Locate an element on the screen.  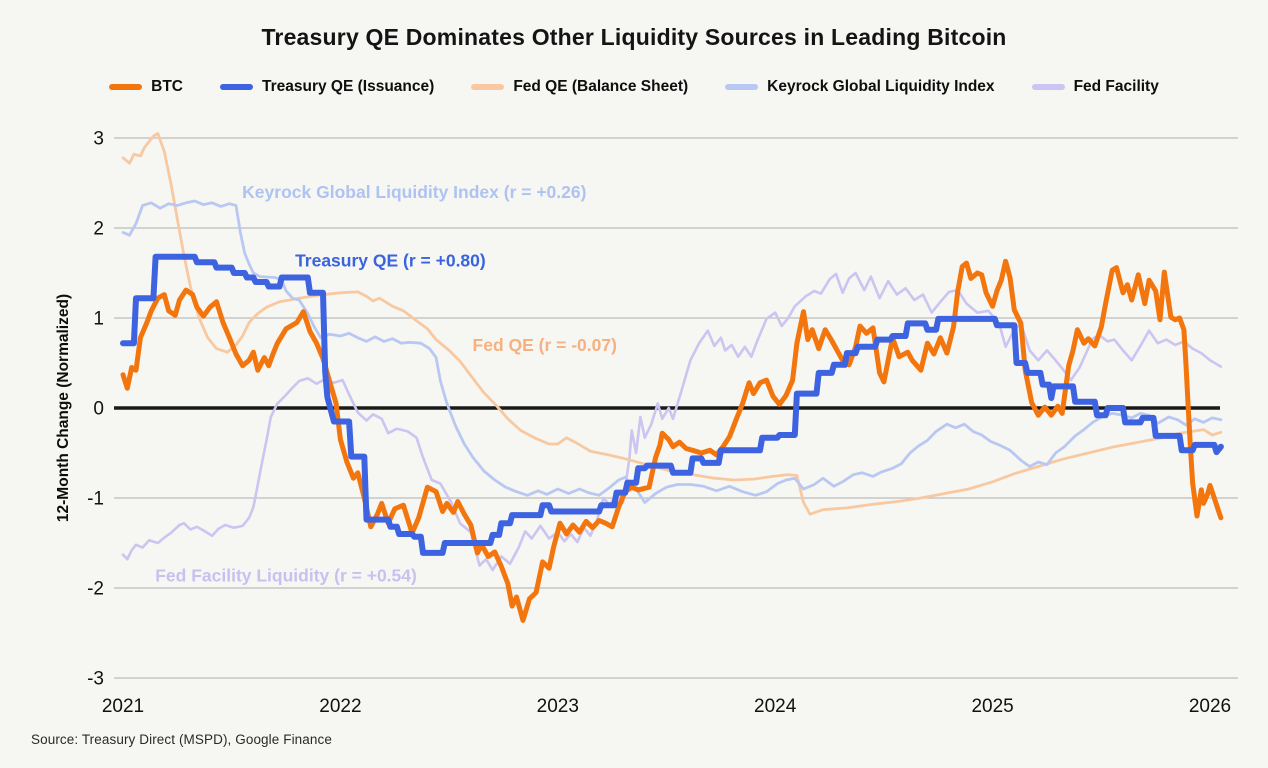
x-tick-label: 2024 is located at coordinates (775, 706).